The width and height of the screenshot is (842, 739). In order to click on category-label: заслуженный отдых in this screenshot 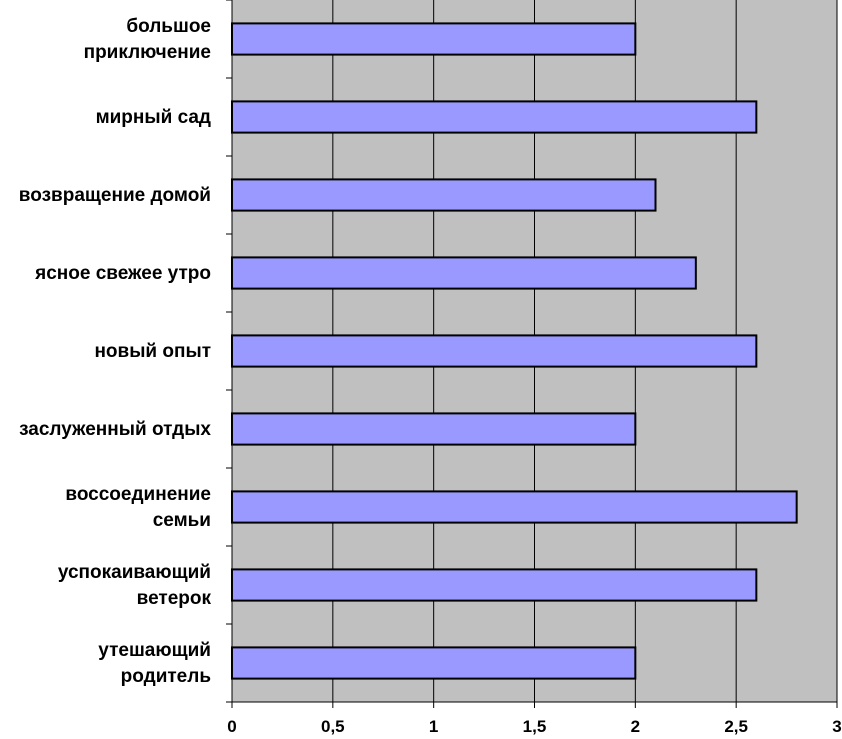, I will do `click(115, 429)`.